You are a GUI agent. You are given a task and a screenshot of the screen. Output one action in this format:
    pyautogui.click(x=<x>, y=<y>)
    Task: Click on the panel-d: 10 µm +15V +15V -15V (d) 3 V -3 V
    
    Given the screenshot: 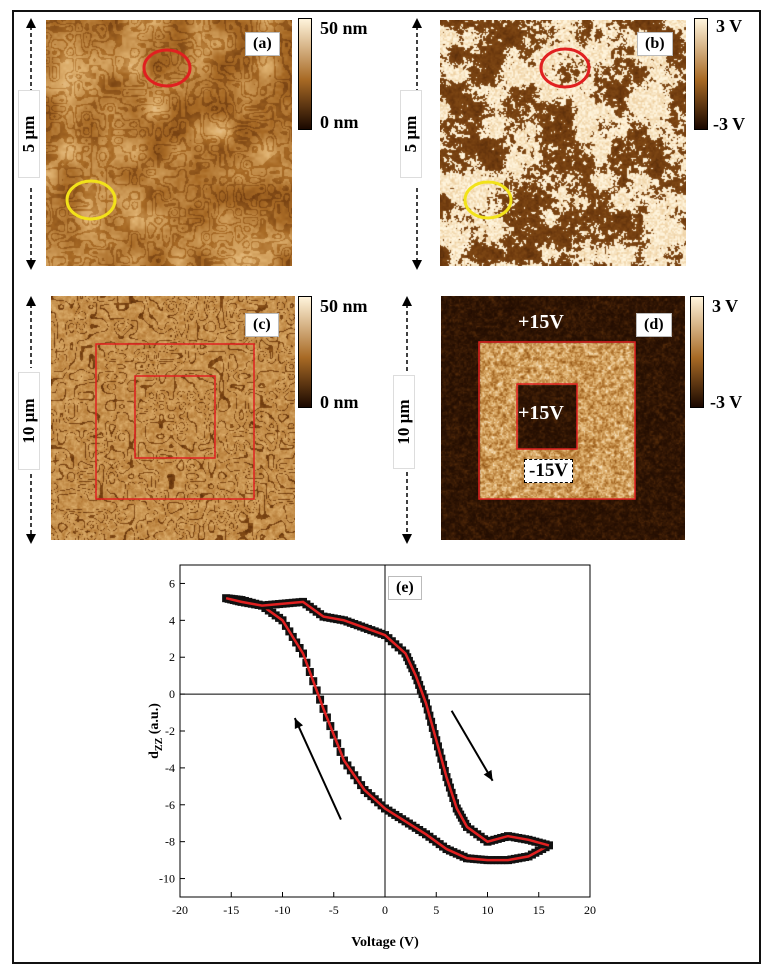 What is the action you would take?
    pyautogui.click(x=568, y=420)
    